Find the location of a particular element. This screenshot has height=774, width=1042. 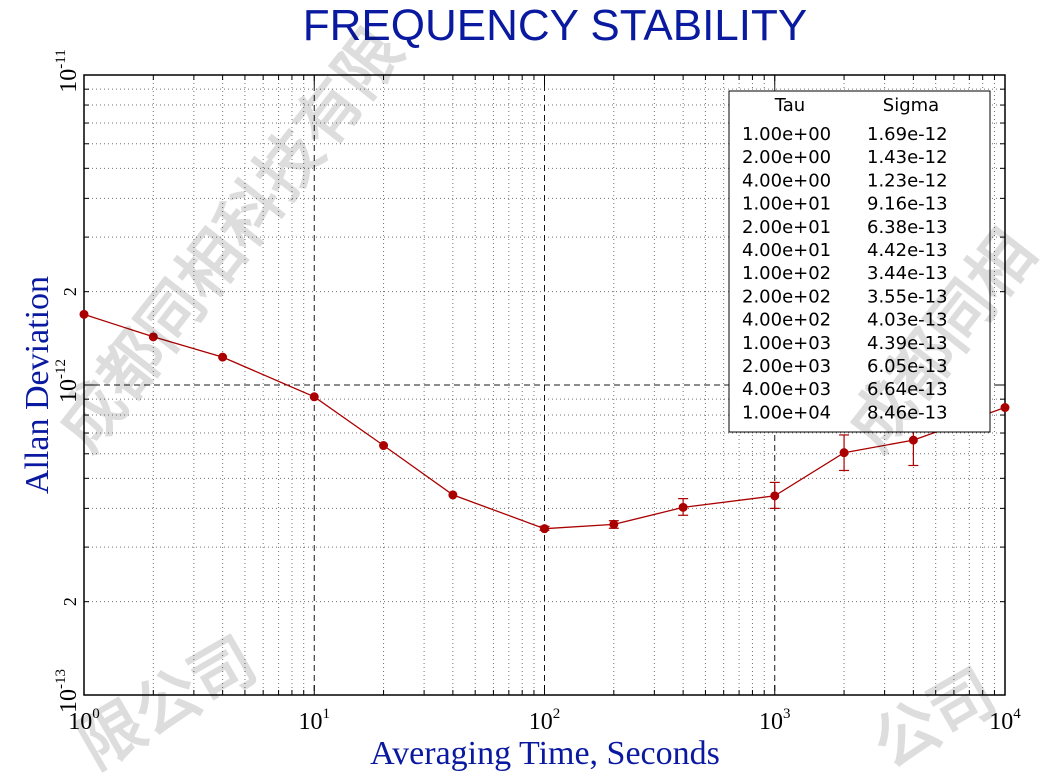

y-tick-label: 10-12 is located at coordinates (67, 381).